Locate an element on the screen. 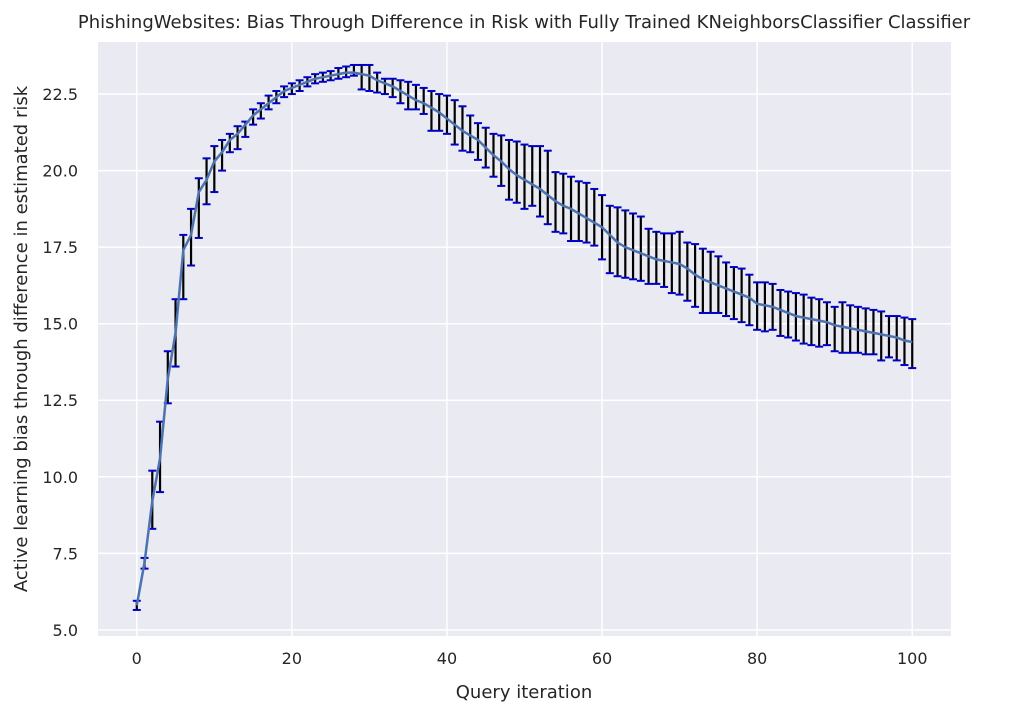 This screenshot has width=1022, height=716. y-tick-label: 17.5 is located at coordinates (60, 247).